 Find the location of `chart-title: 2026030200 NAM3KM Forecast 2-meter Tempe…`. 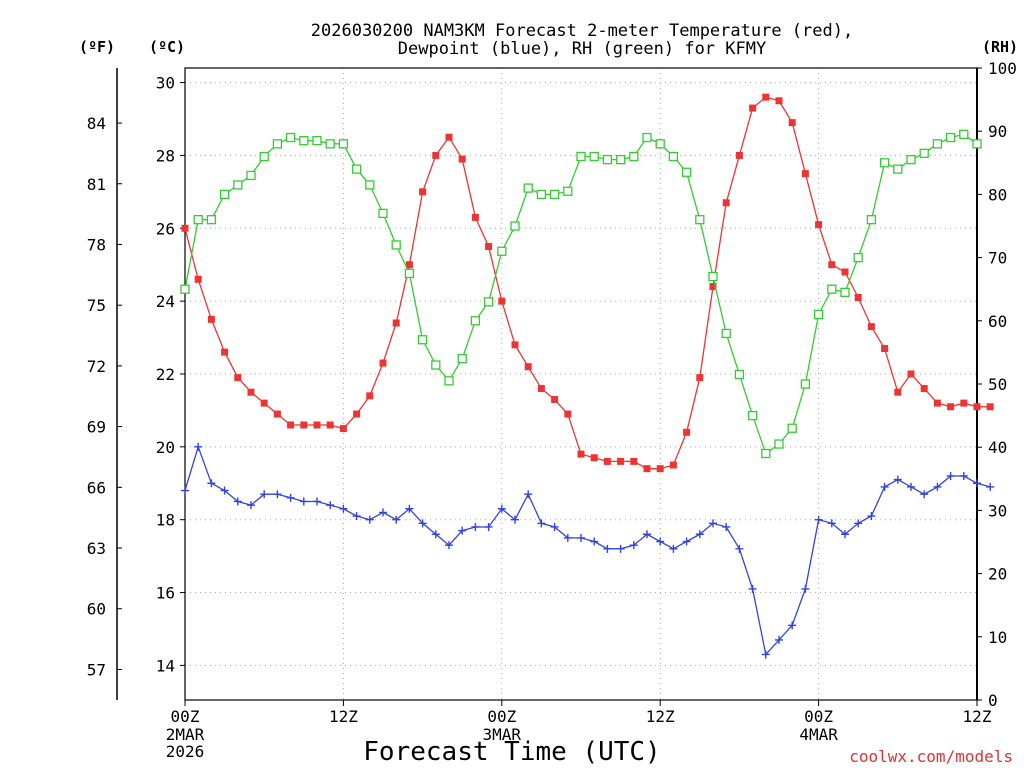

chart-title: 2026030200 NAM3KM Forecast 2-meter Tempe… is located at coordinates (582, 31).